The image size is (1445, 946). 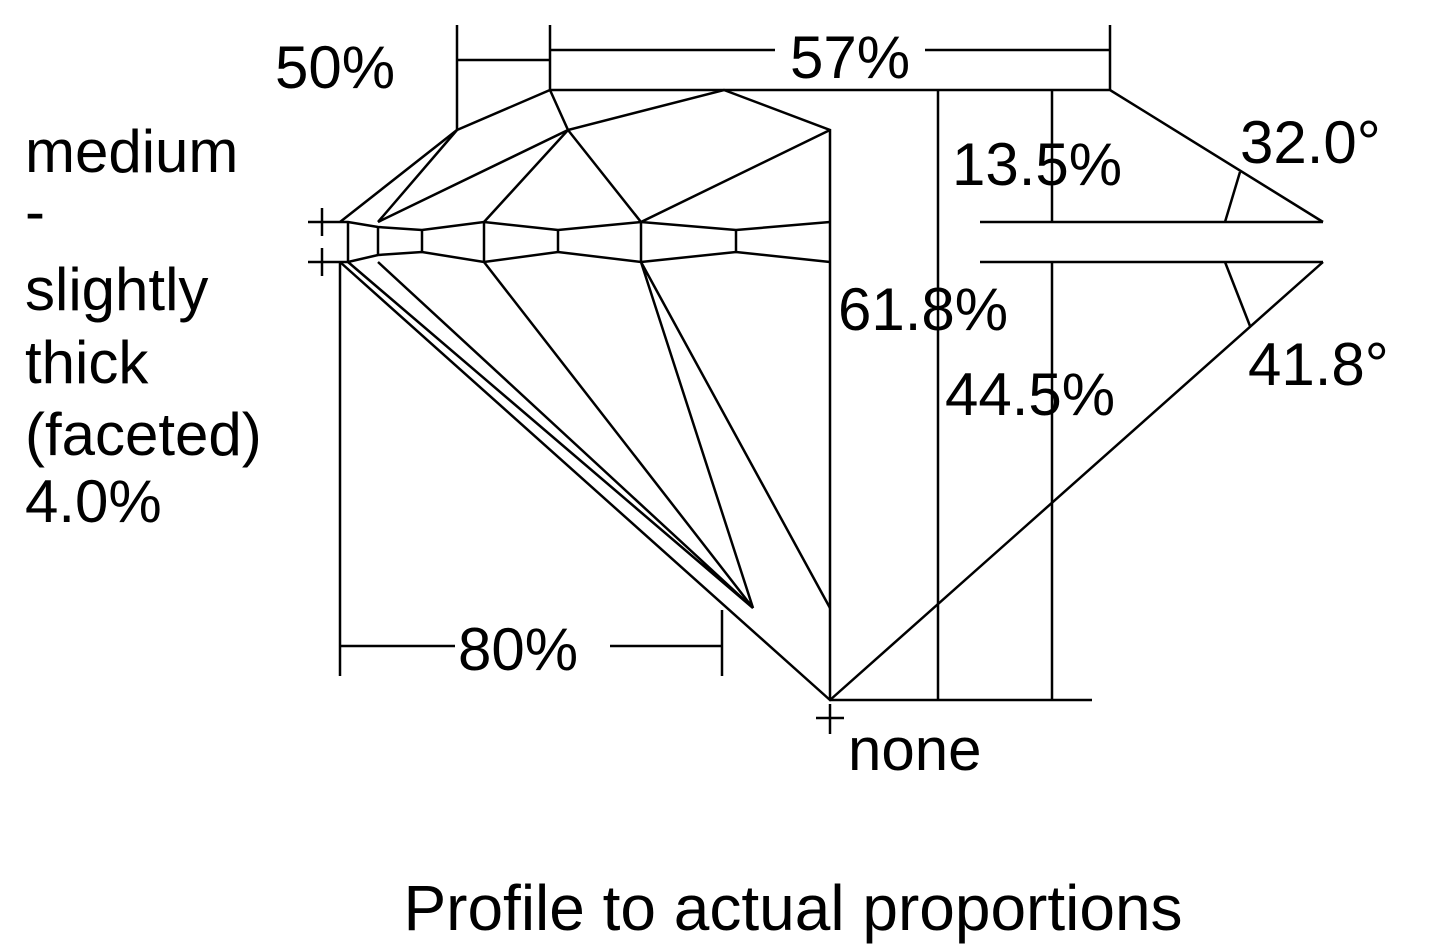 What do you see at coordinates (87, 362) in the screenshot?
I see `label: thick` at bounding box center [87, 362].